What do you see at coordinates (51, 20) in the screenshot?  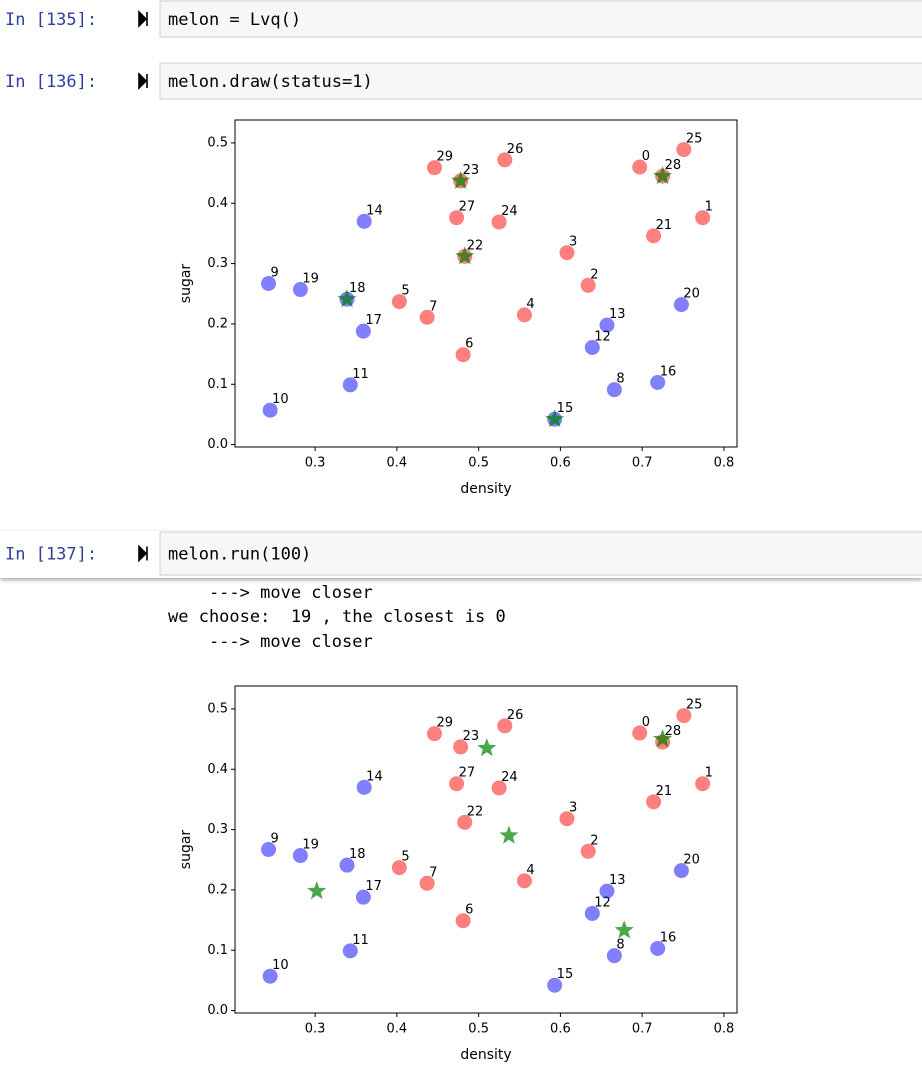 I see `prompt: In [135]:` at bounding box center [51, 20].